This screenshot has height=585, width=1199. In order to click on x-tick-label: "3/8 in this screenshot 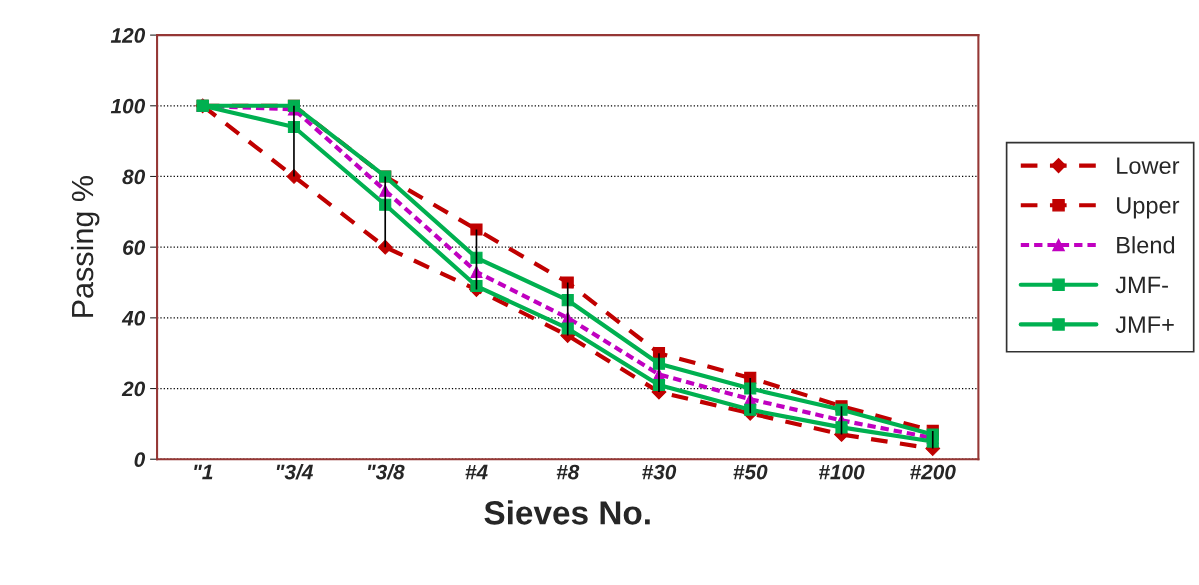, I will do `click(386, 472)`.